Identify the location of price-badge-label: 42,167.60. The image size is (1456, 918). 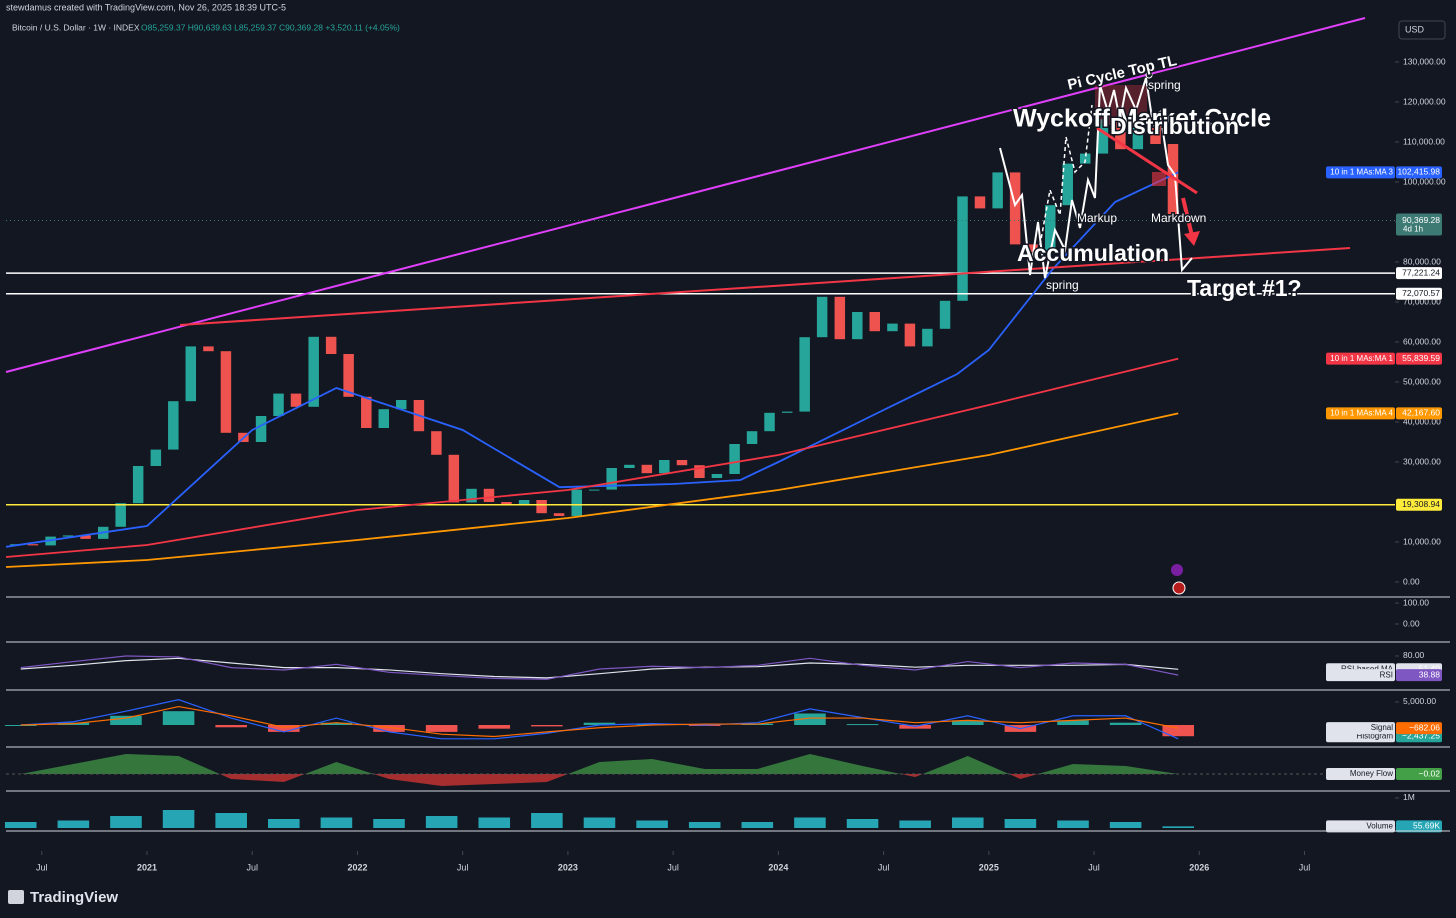
(1421, 413).